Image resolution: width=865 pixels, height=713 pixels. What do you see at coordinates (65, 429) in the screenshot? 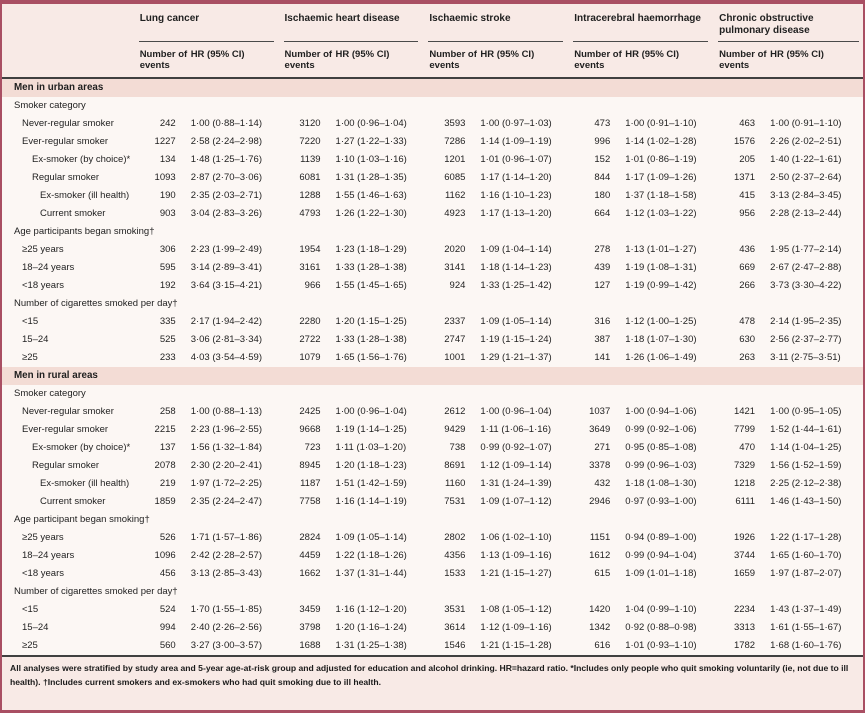
I see `row-label: Ever-regular smoker` at bounding box center [65, 429].